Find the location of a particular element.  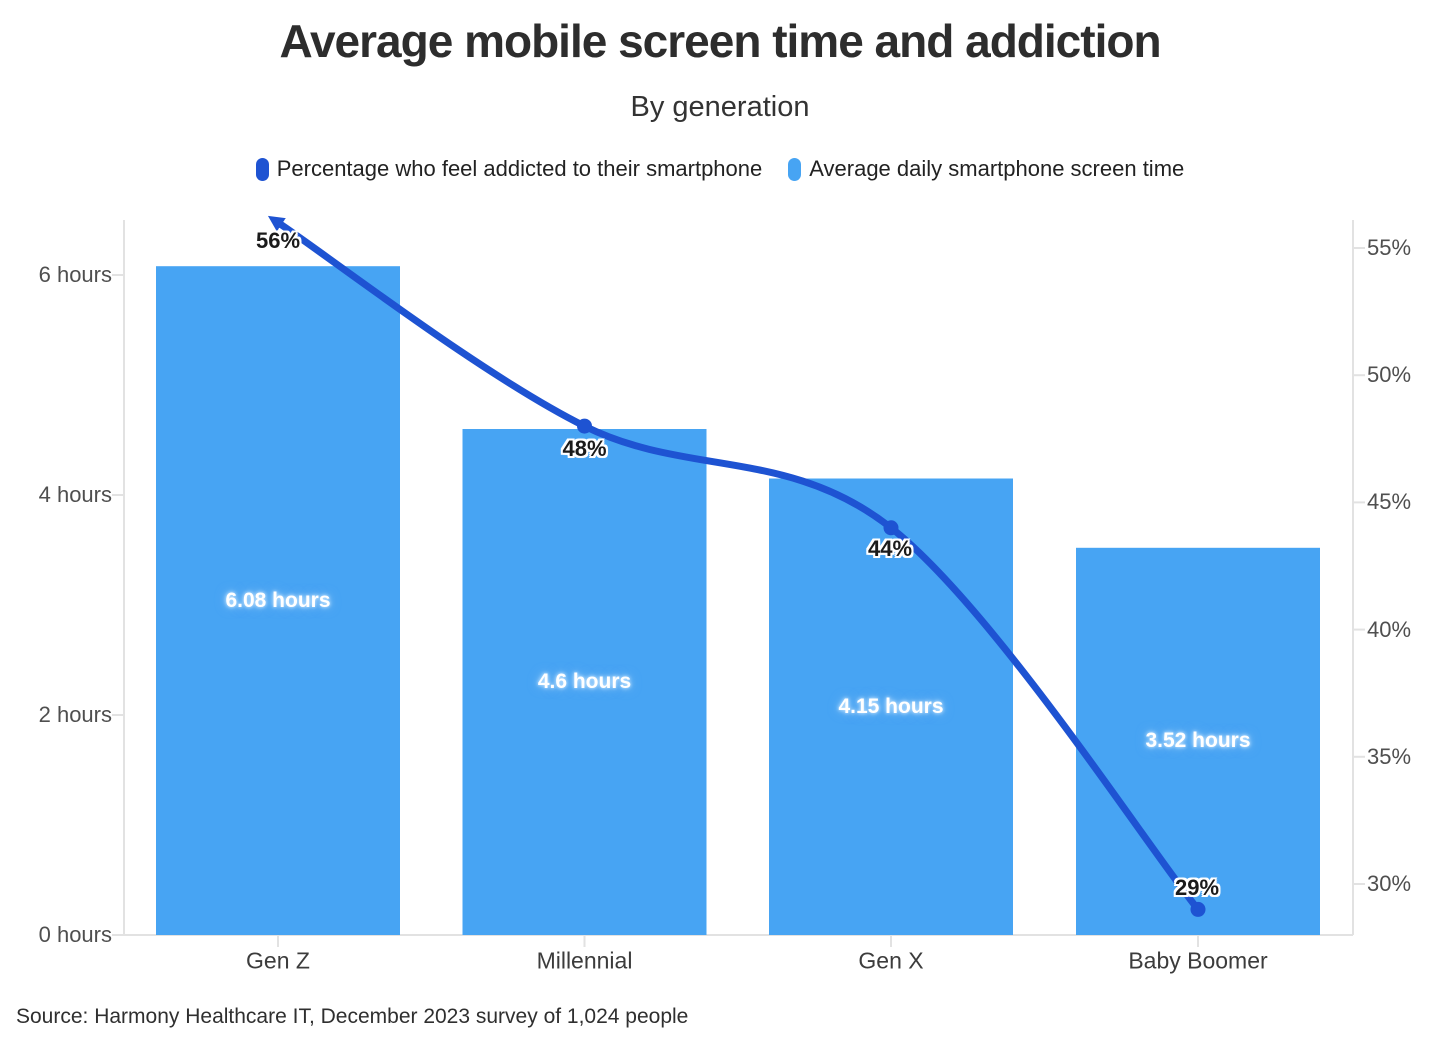

x-category-label-gen-x: Gen X is located at coordinates (891, 960).